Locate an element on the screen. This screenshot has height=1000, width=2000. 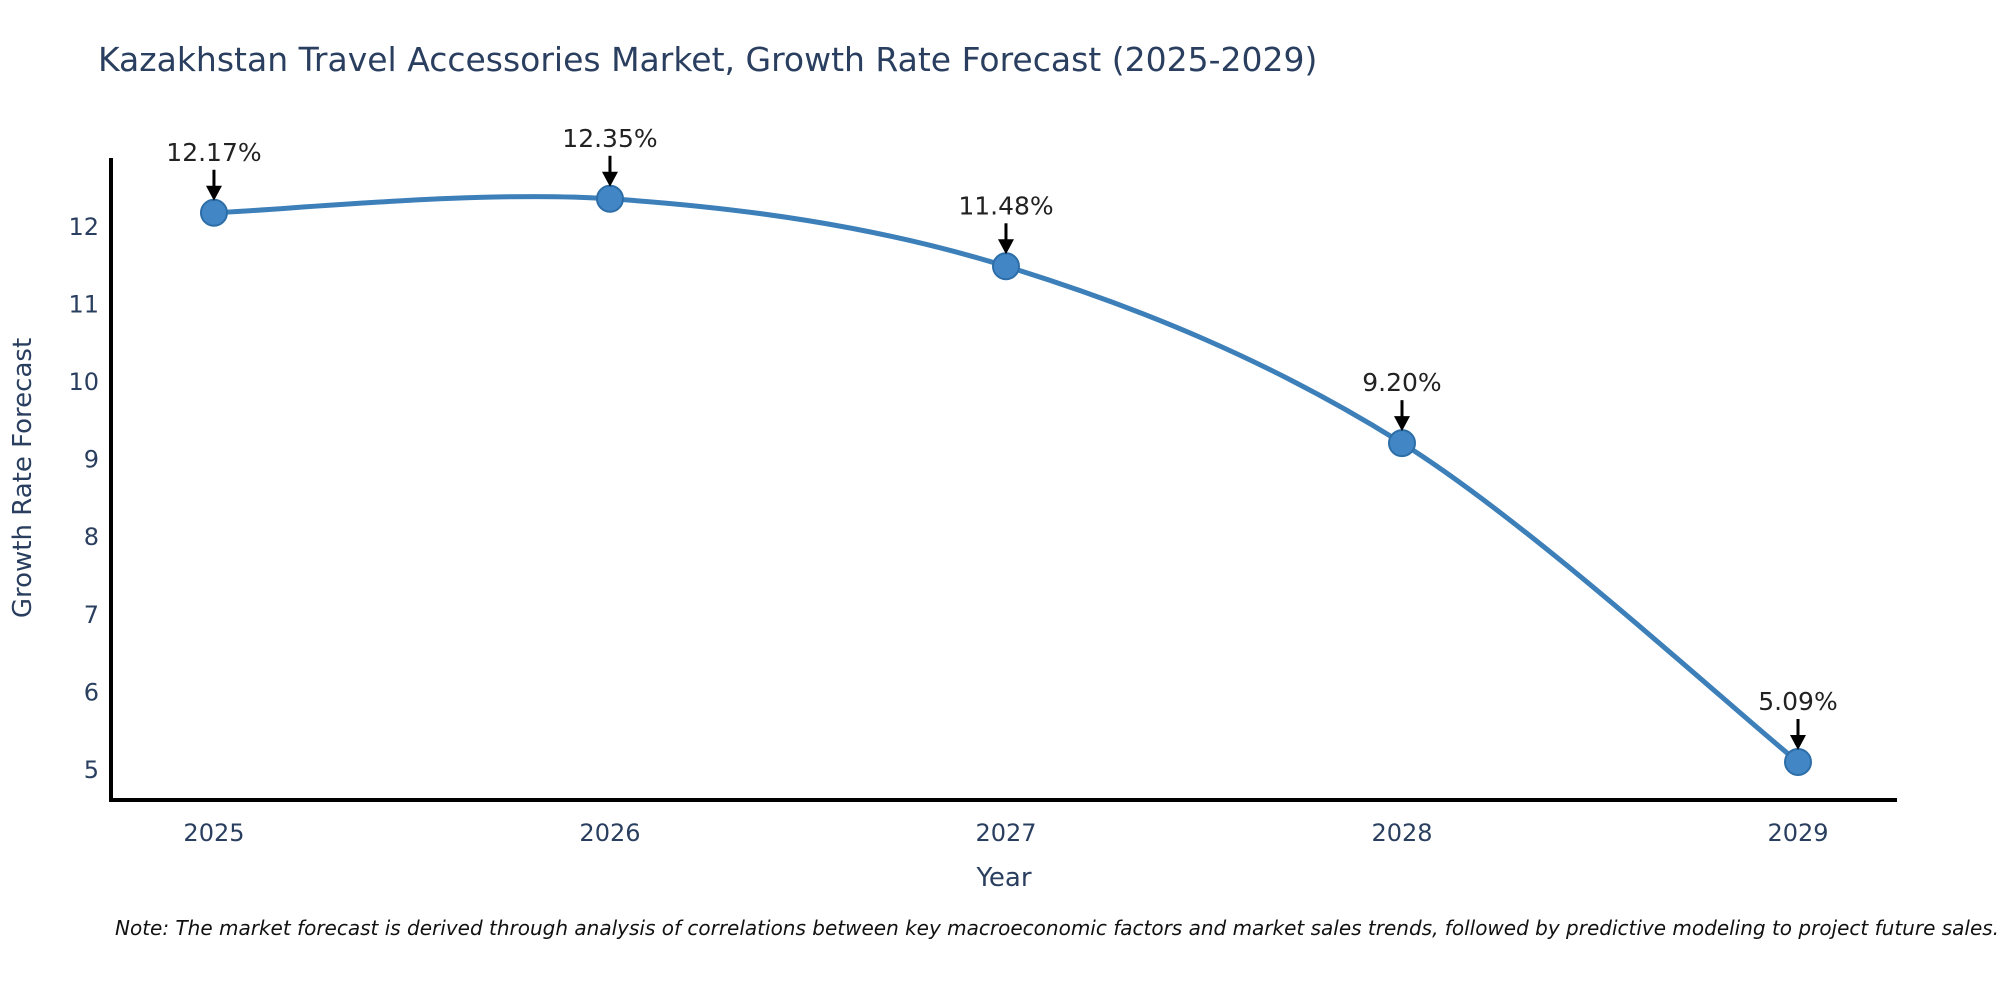
y-tick-label: 5 is located at coordinates (91, 770).